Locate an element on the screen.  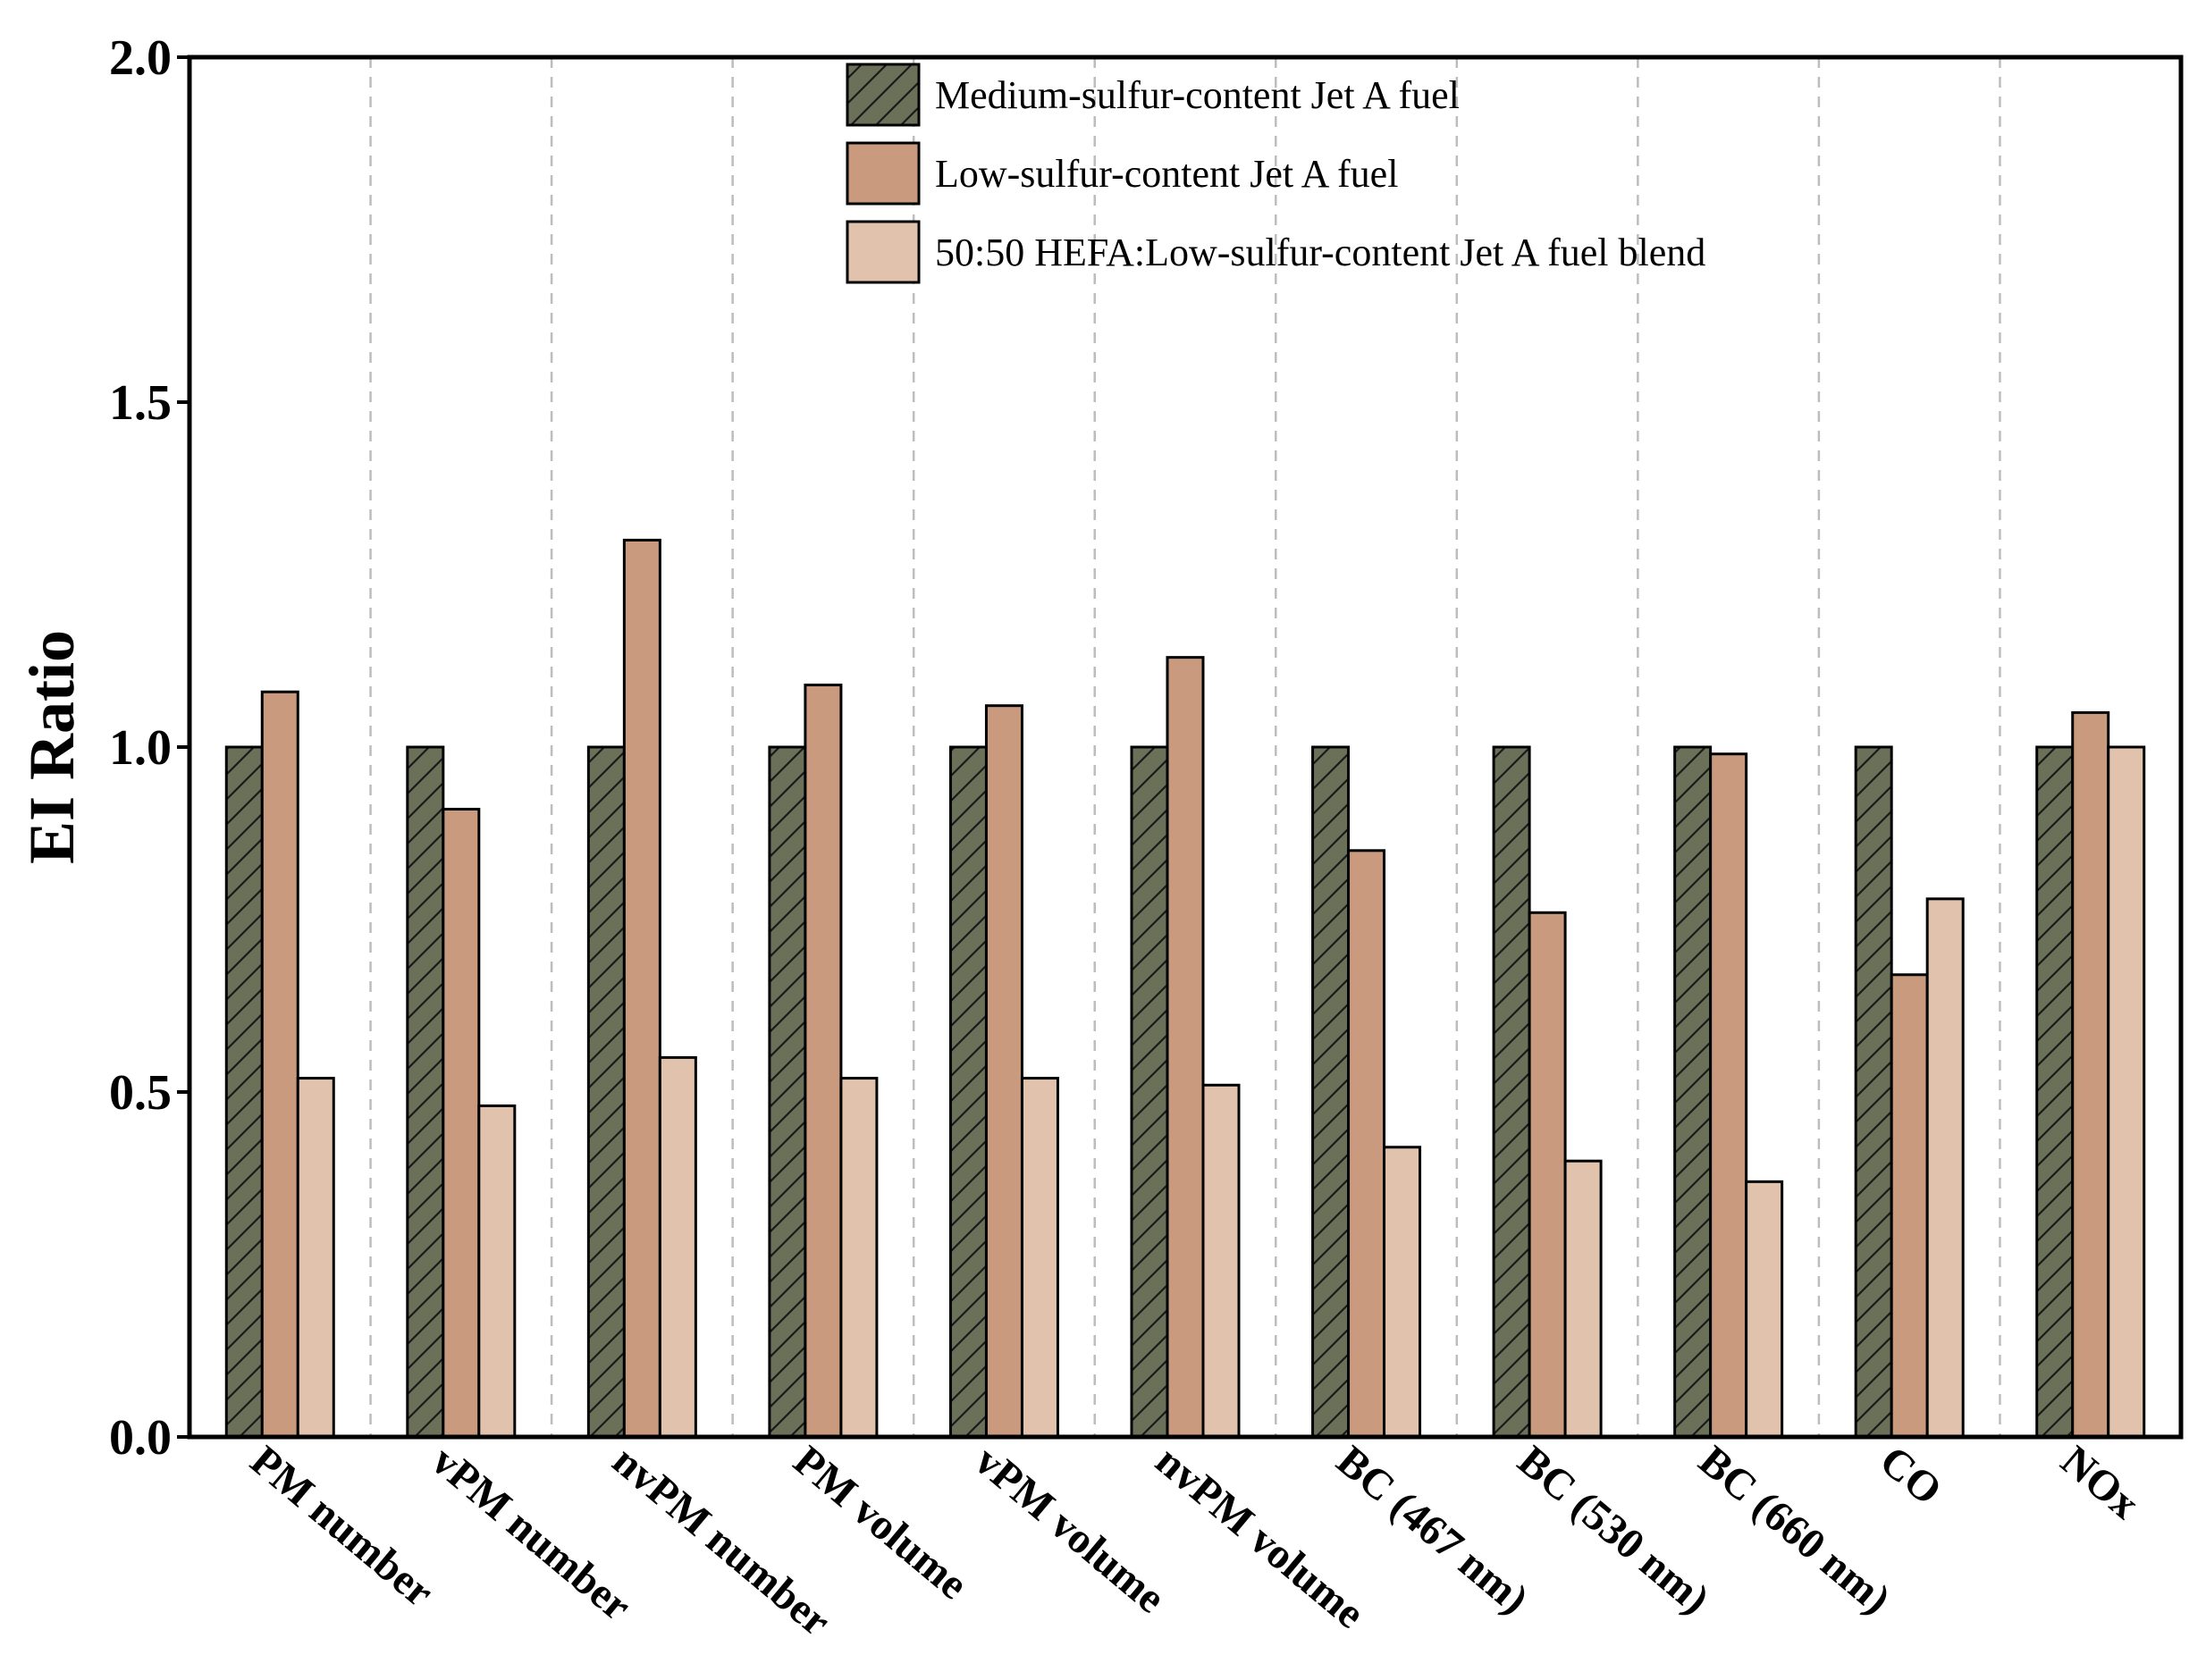
x-tick-label: CO is located at coordinates (1910, 1476).